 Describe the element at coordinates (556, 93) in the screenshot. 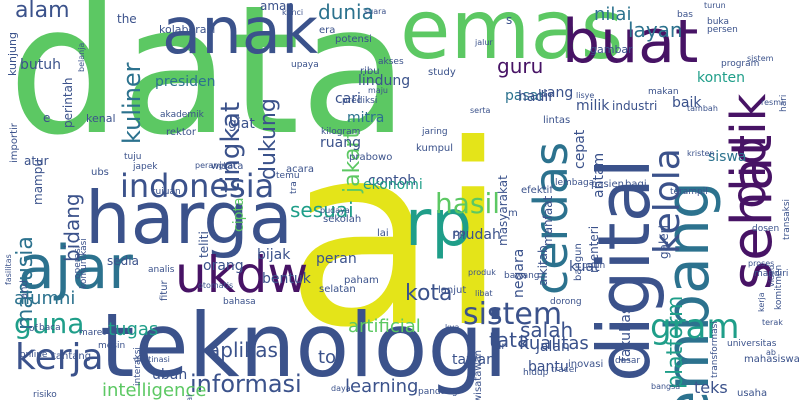

I see `cloud-word: uang` at that location.